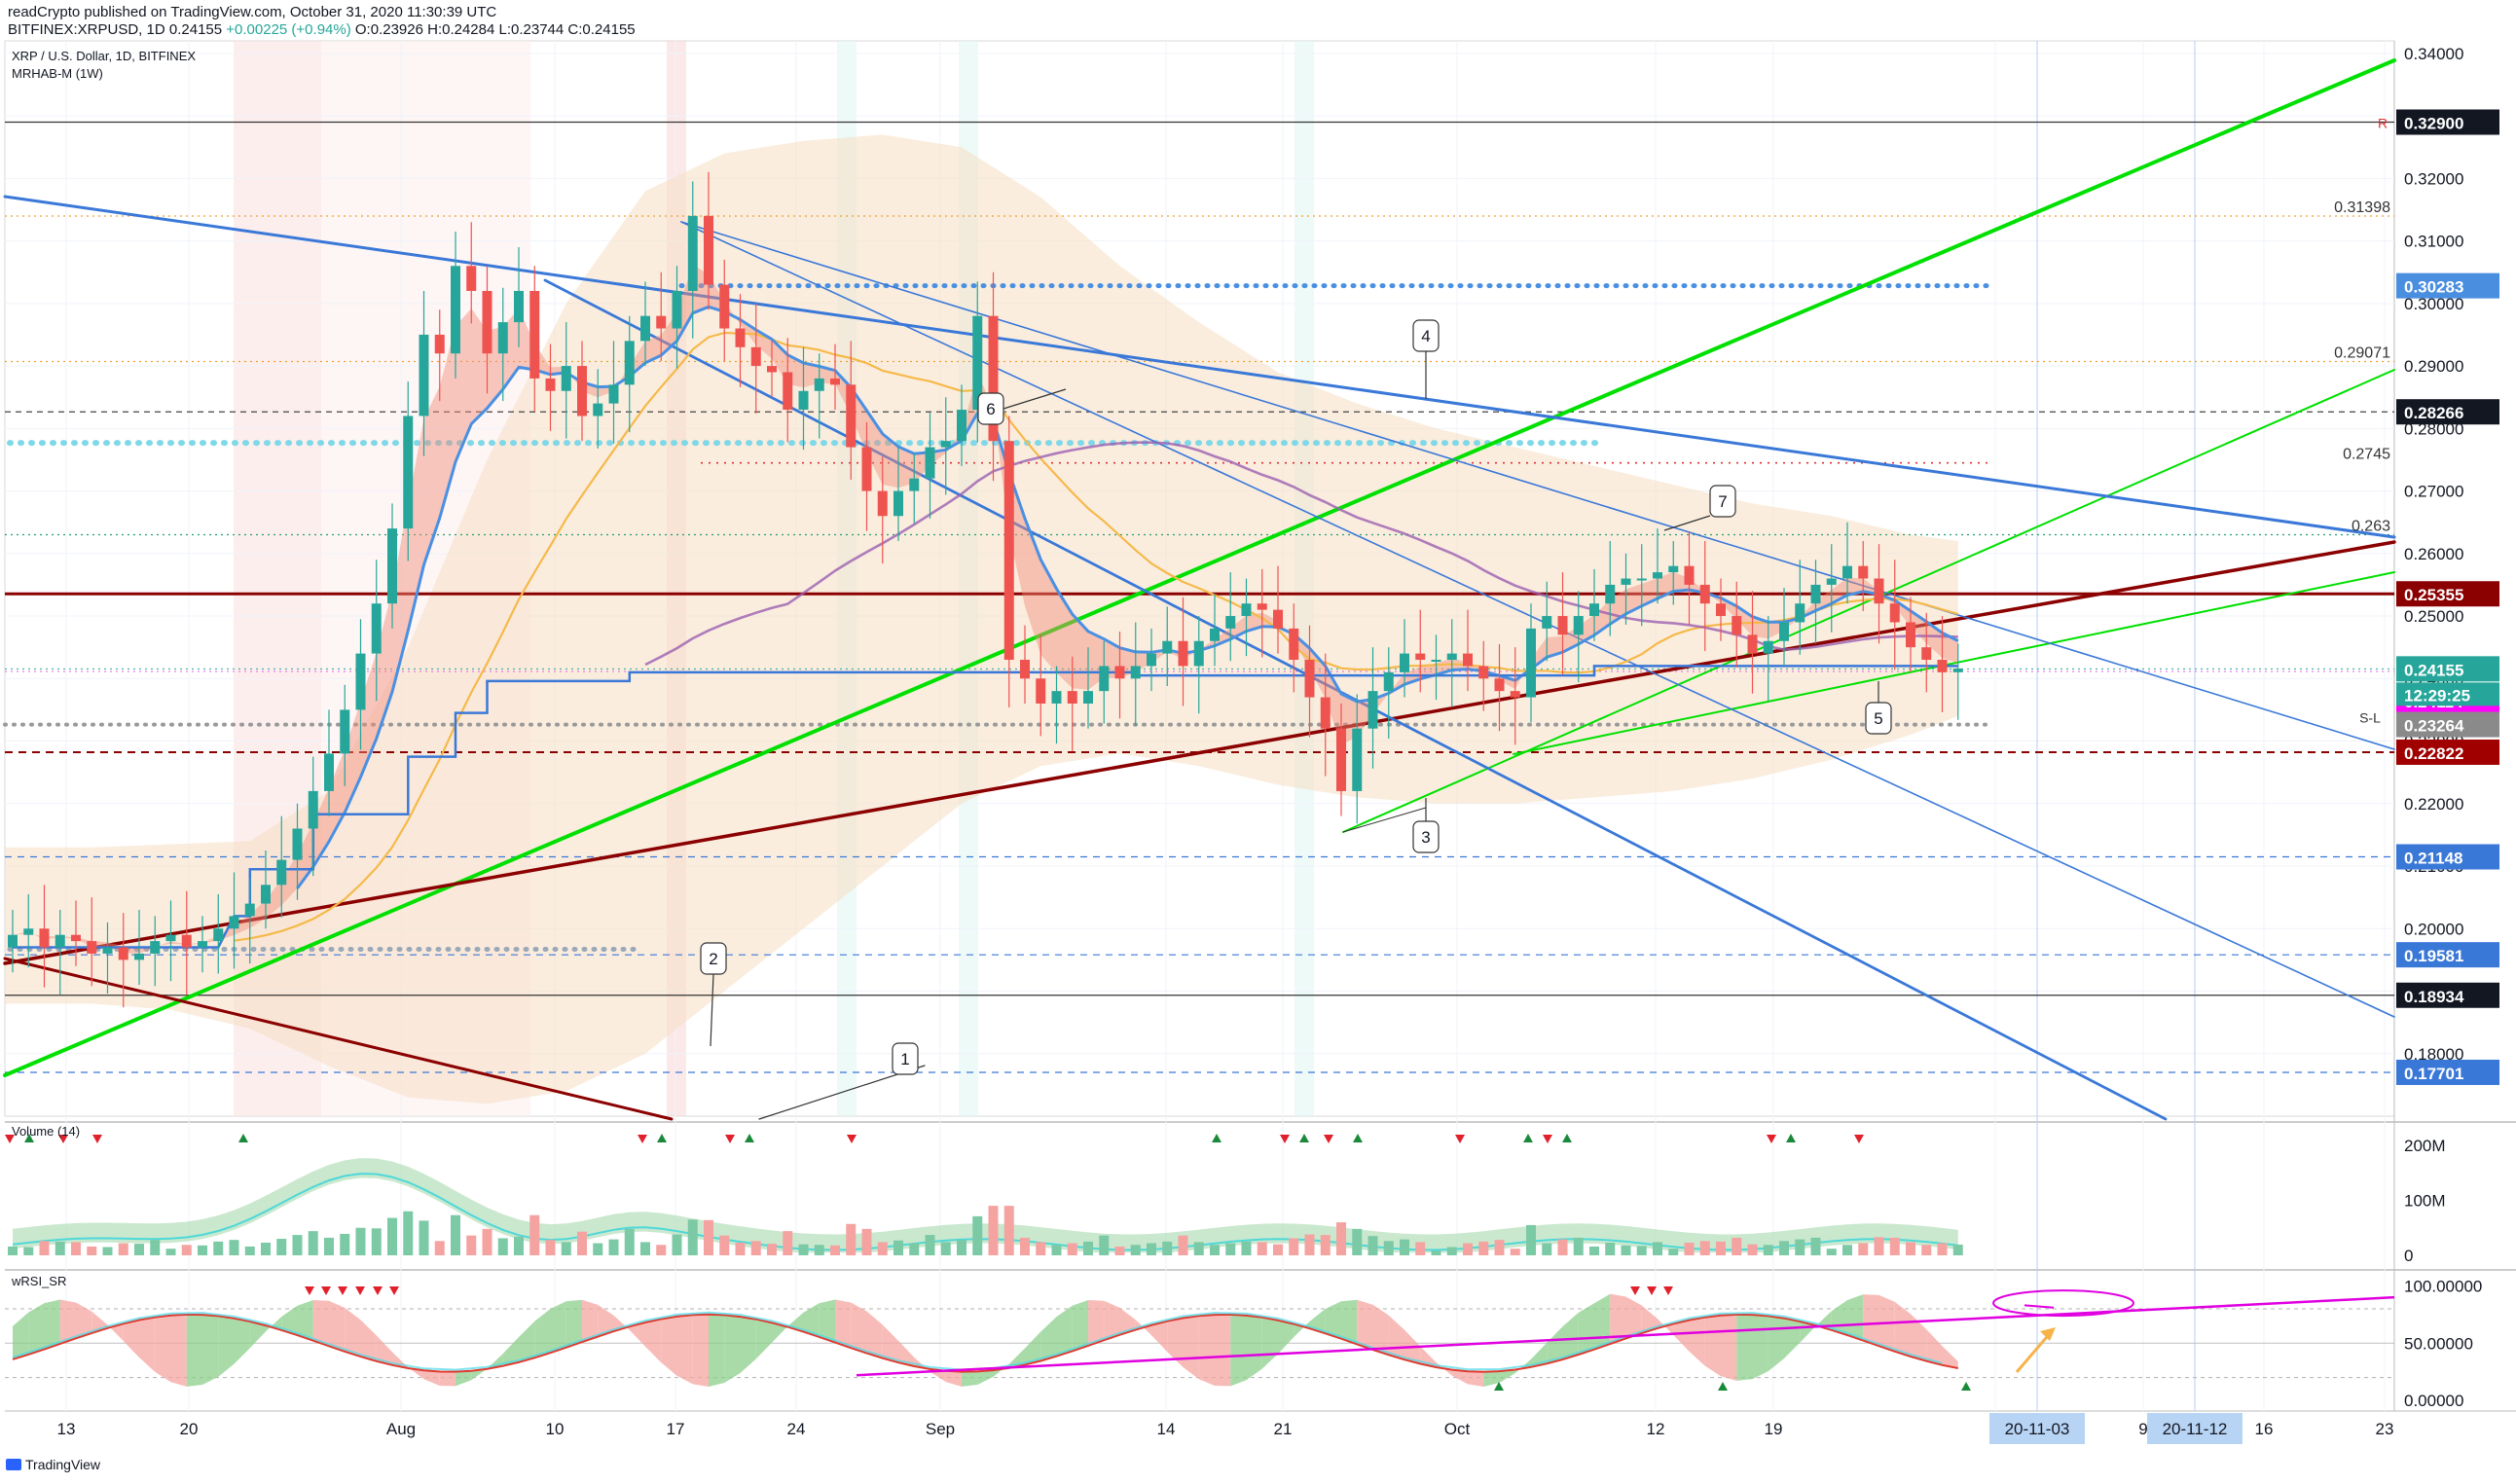 This screenshot has height=1484, width=2516. Describe the element at coordinates (2433, 413) in the screenshot. I see `price-label-0.28266: 0.28266` at that location.